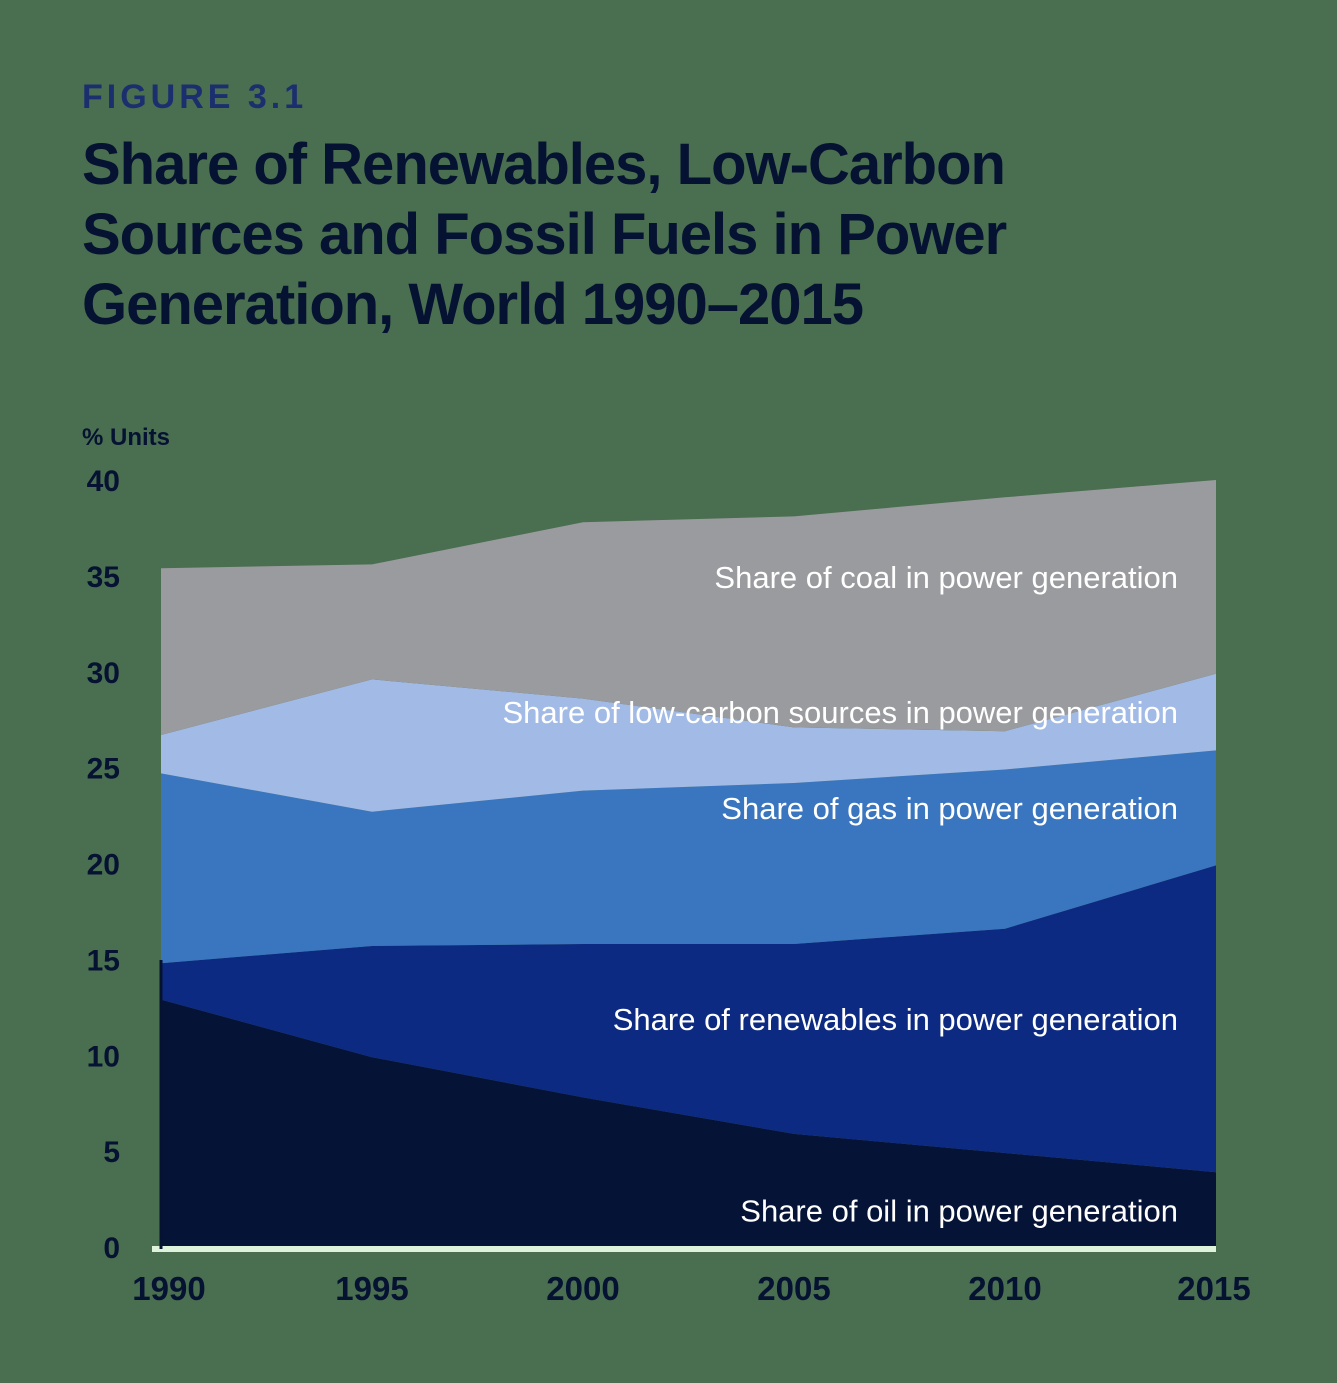  I want to click on series-label-share-of-coal-in-power-generation: Share of coal in power generation, so click(946, 577).